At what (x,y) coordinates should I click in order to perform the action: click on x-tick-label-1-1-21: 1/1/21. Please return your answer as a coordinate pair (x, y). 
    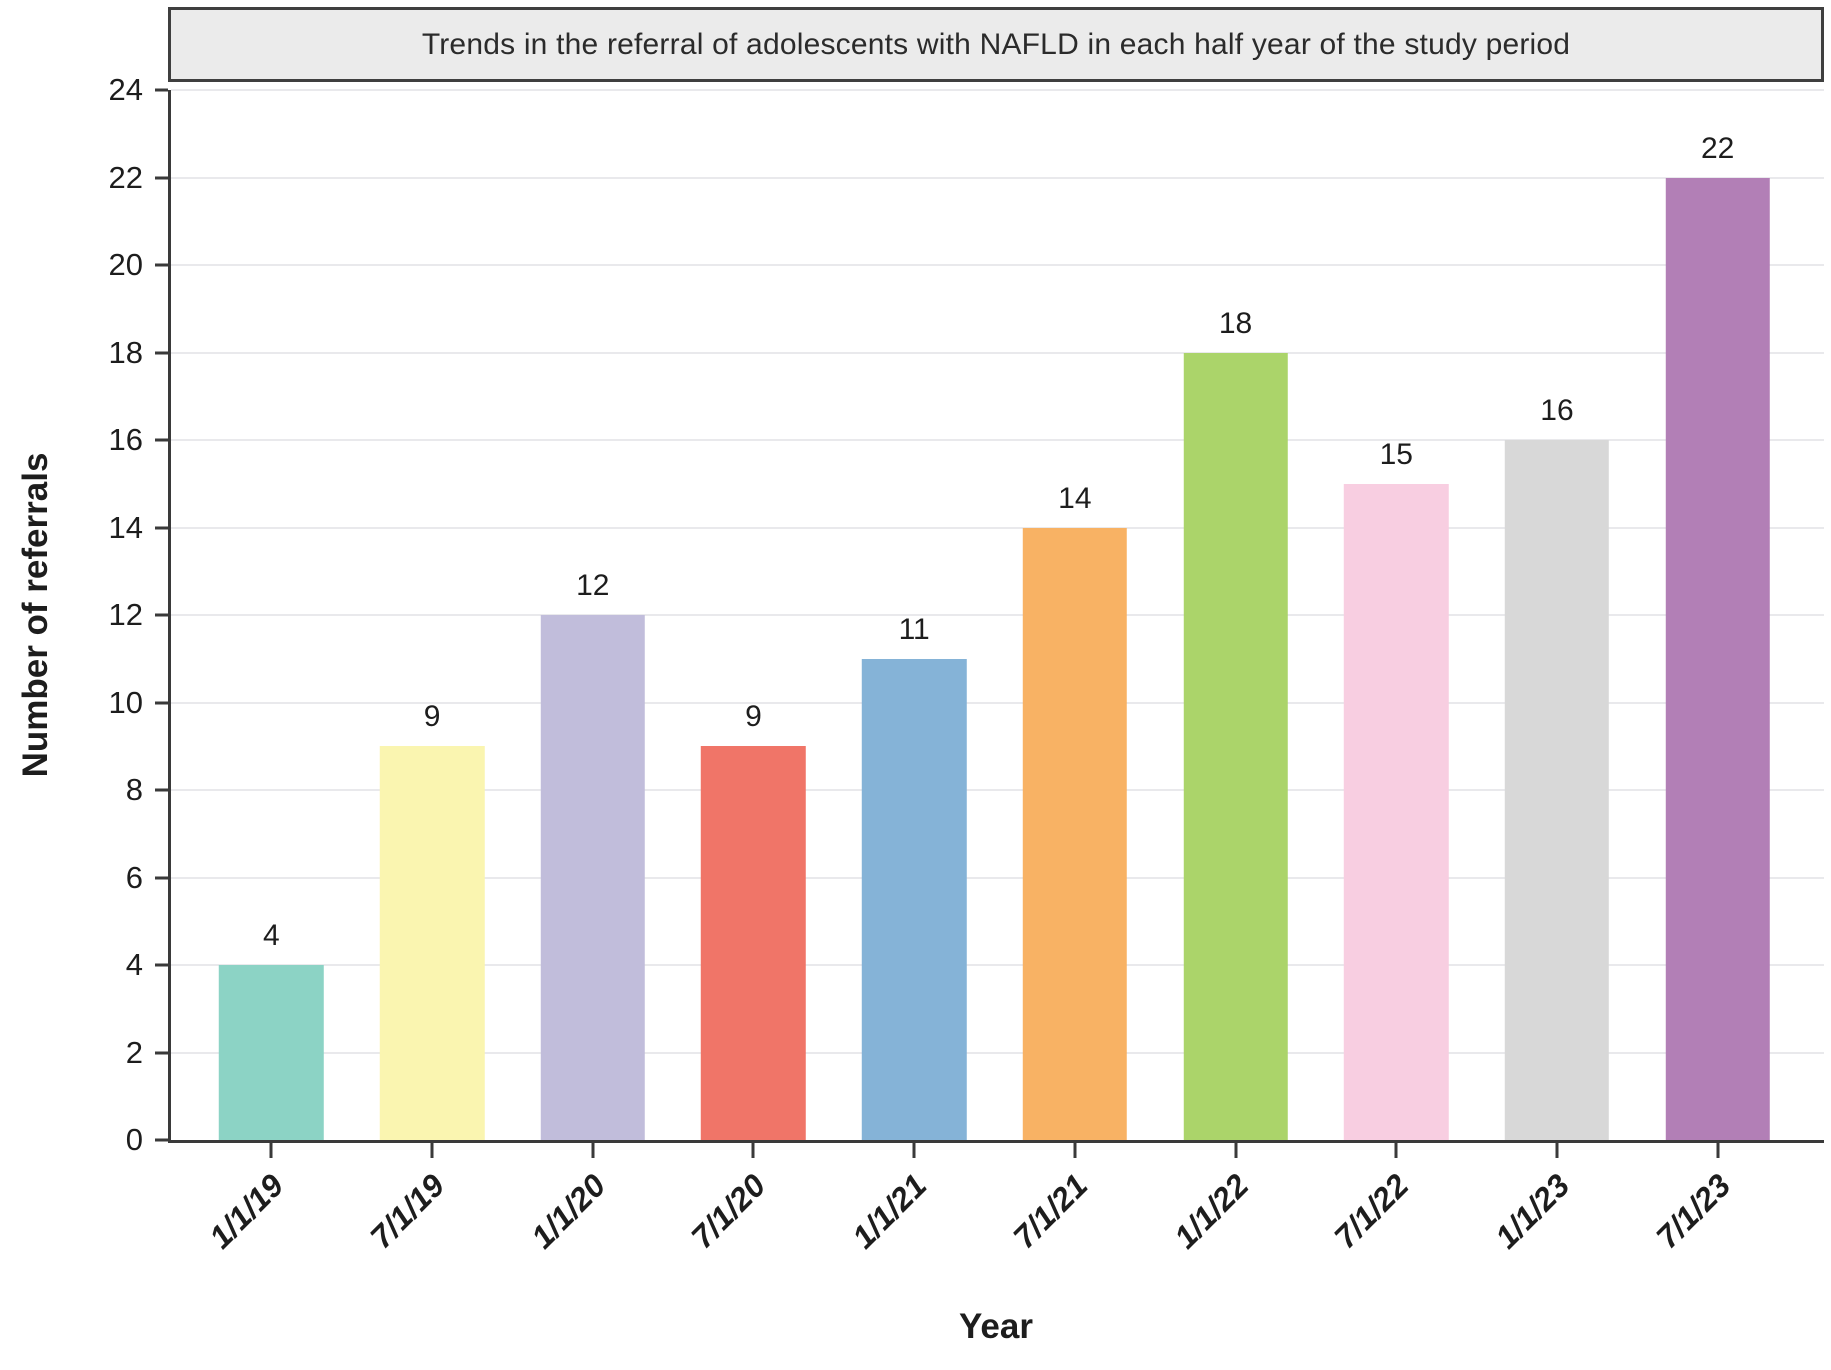
    Looking at the image, I should click on (889, 1211).